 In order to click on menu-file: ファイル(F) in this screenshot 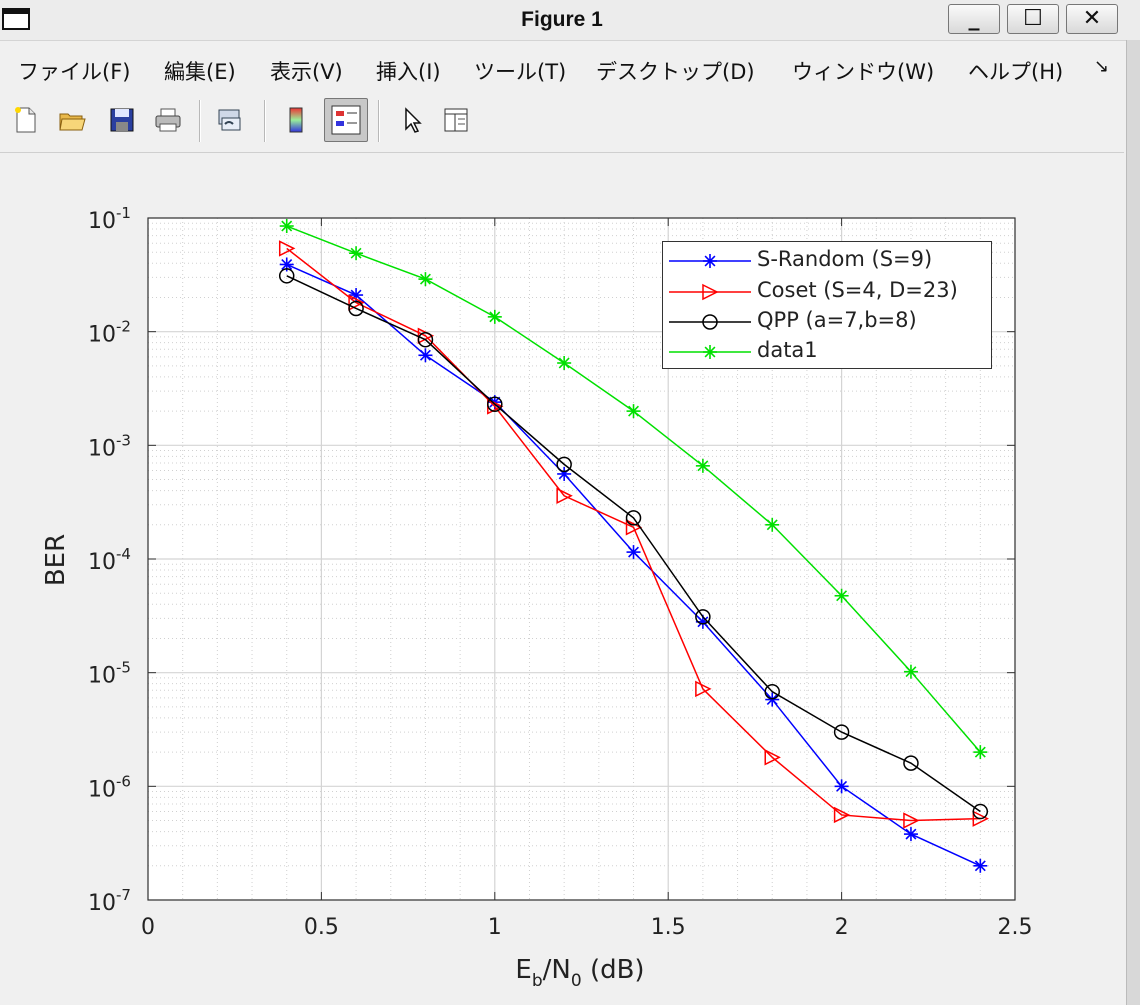, I will do `click(74, 72)`.